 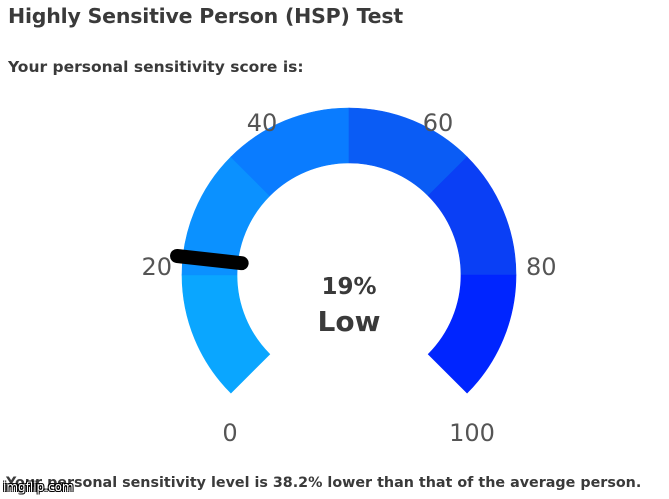 I want to click on score-level: Low, so click(x=349, y=321).